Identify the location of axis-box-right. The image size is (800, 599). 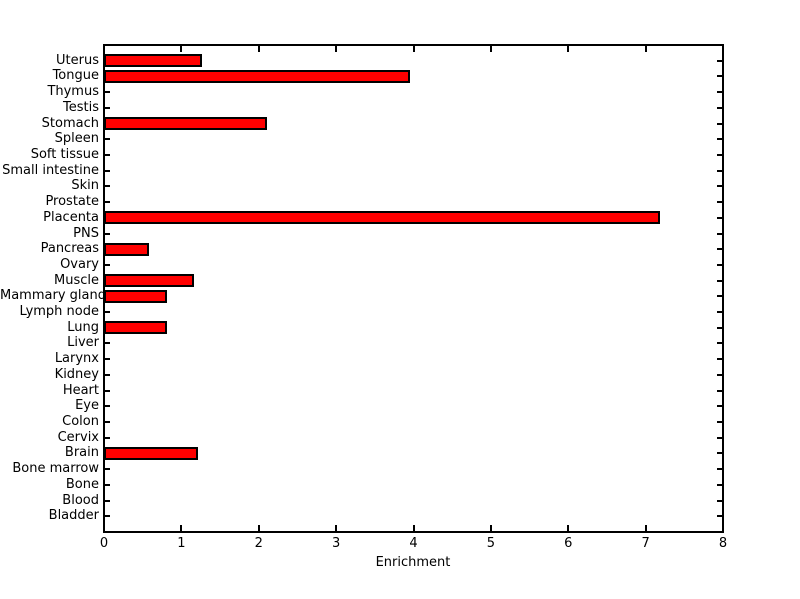
(723, 288).